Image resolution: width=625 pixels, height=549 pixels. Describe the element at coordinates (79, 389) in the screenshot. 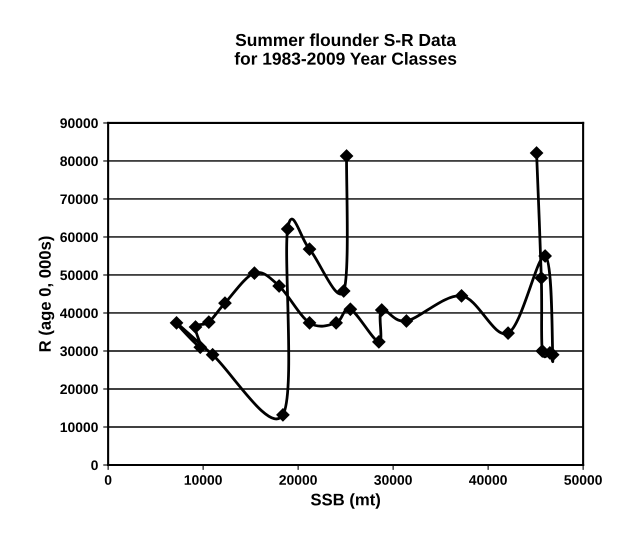

I see `y-tick-label: 20000` at that location.